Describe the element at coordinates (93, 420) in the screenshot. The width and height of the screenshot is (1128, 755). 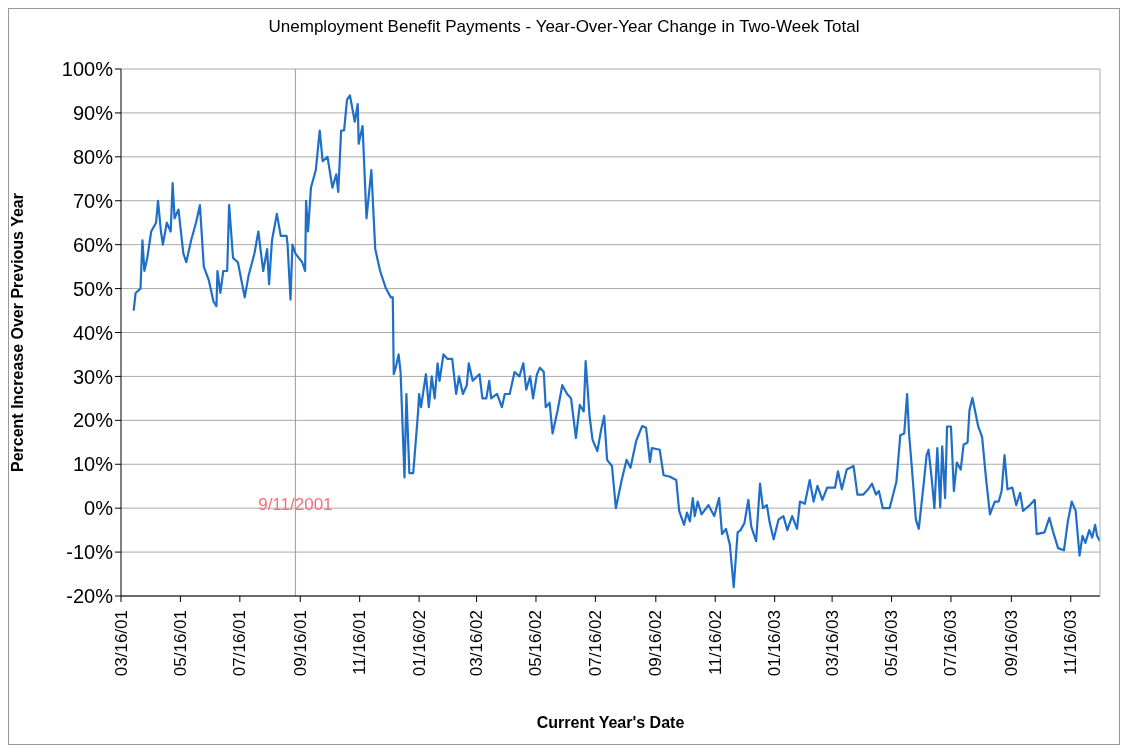
I see `y-tick-label: 20%` at that location.